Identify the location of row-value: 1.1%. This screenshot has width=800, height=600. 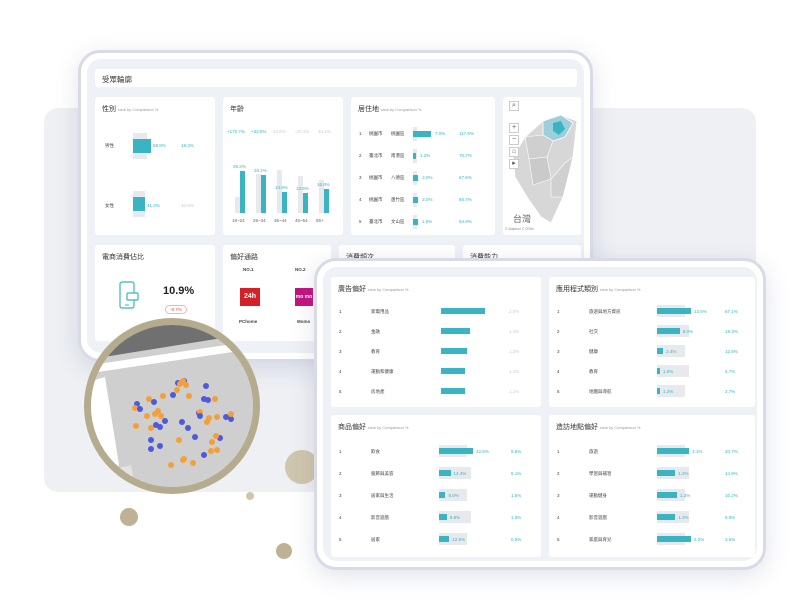
(514, 371).